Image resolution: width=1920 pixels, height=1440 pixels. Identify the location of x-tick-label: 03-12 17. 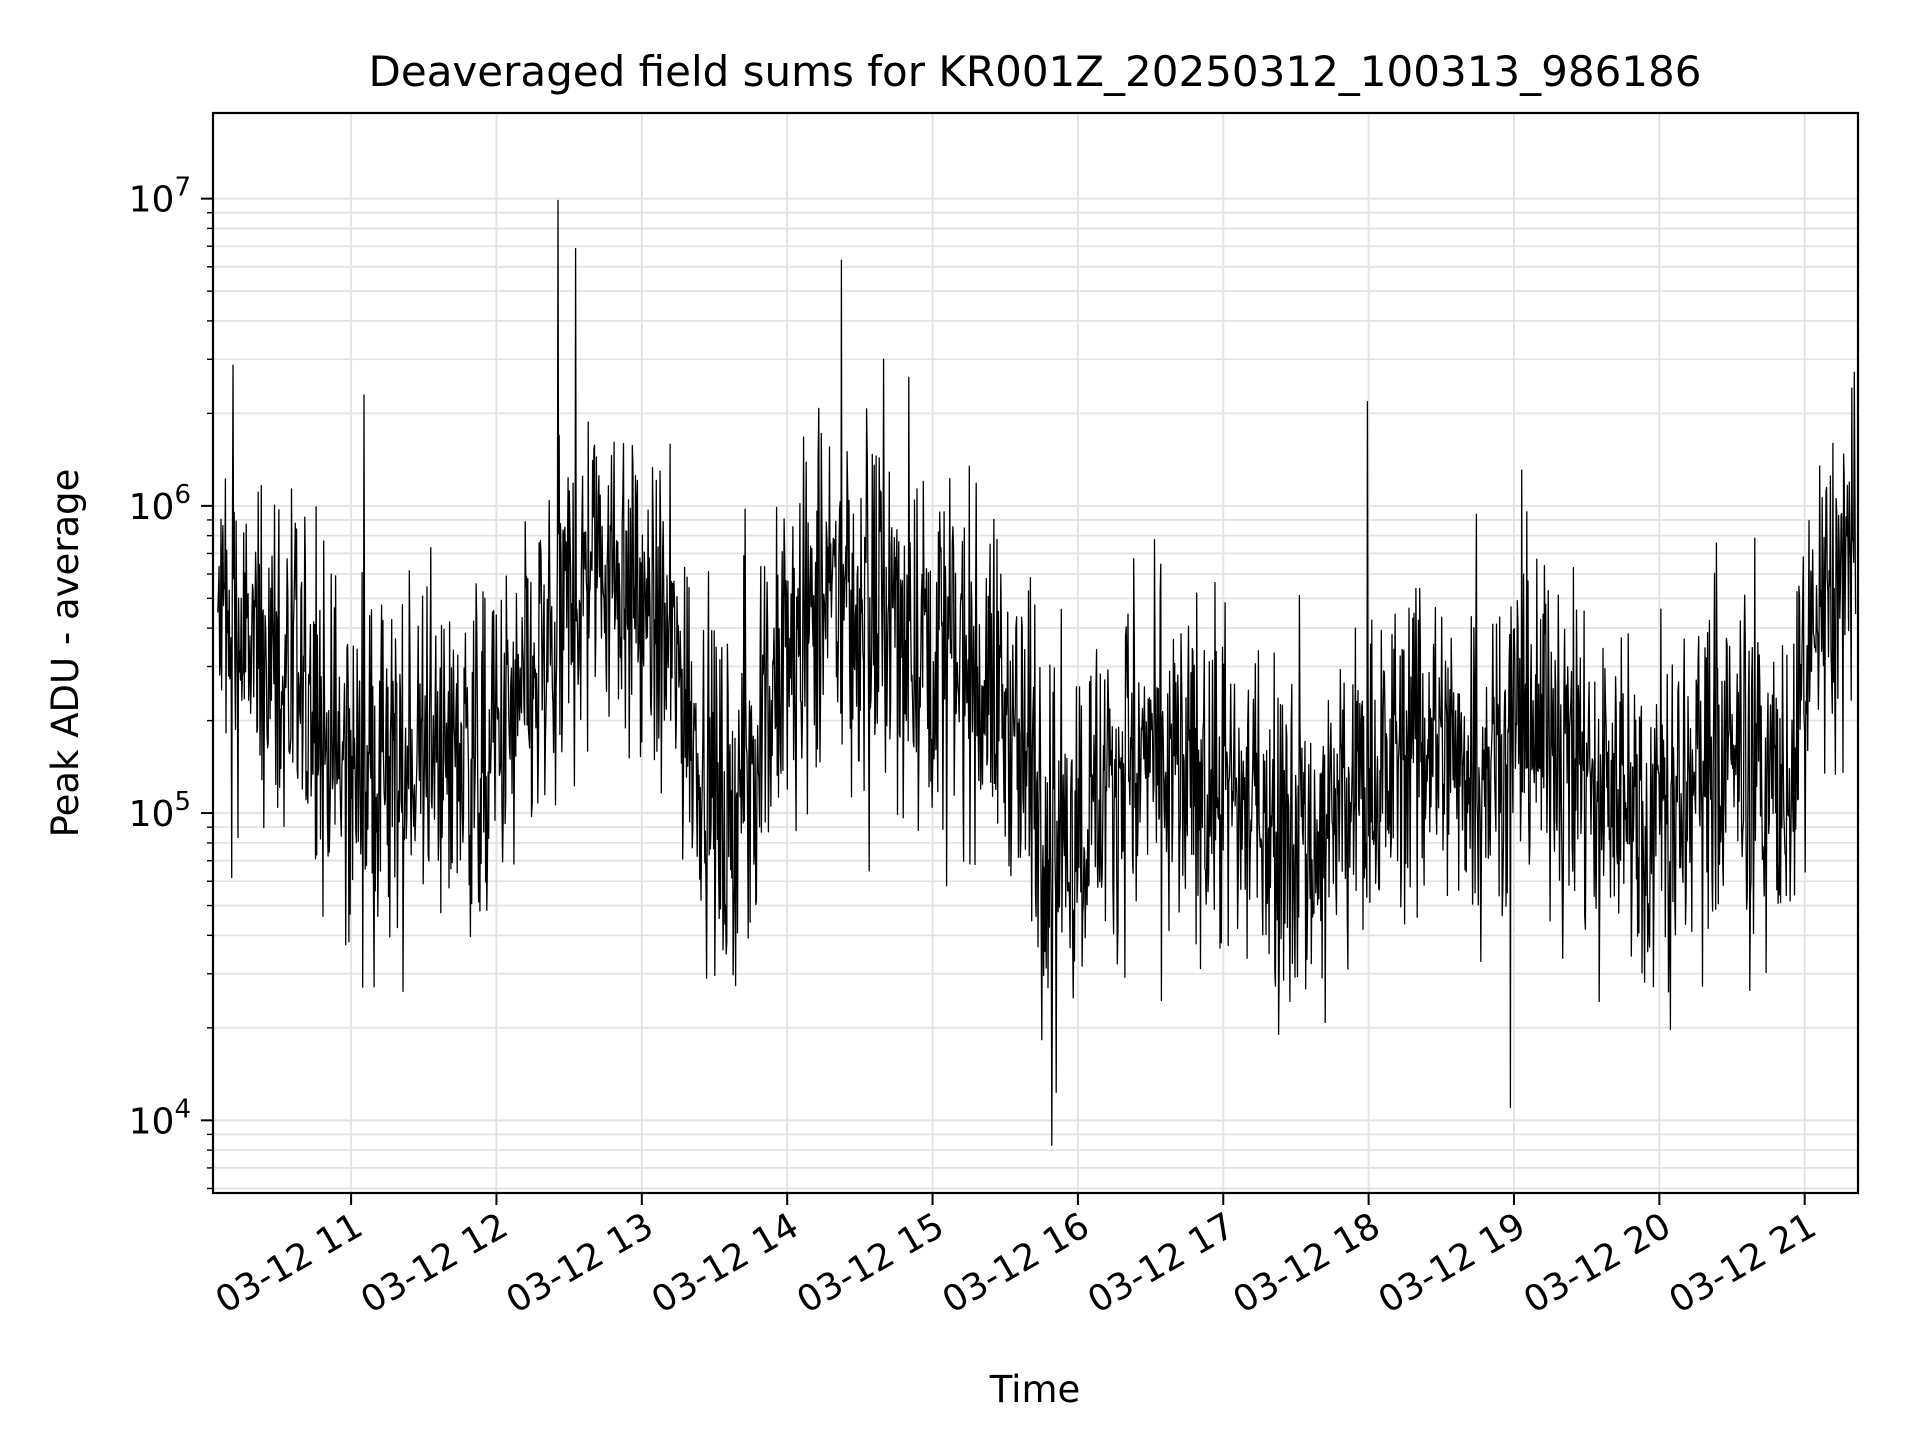
(1161, 1263).